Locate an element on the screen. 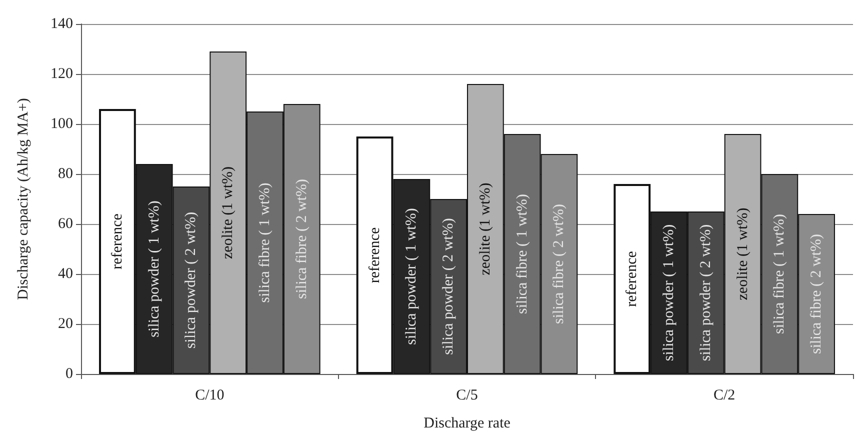  series-label: zeolite (1 wt%) is located at coordinates (742, 254).